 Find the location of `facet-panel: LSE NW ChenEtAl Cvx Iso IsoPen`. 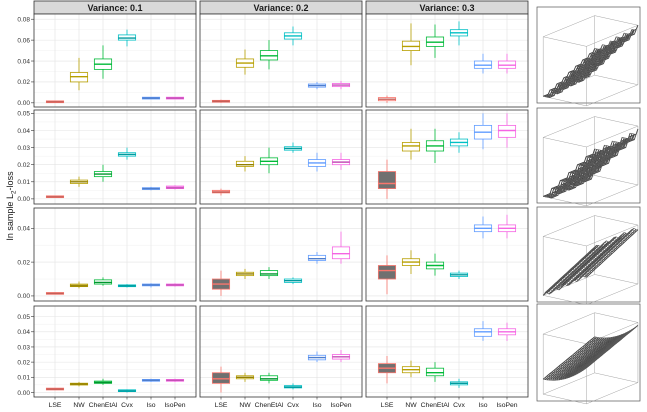

facet-panel: LSE NW ChenEtAl Cvx Iso IsoPen is located at coordinates (115, 357).